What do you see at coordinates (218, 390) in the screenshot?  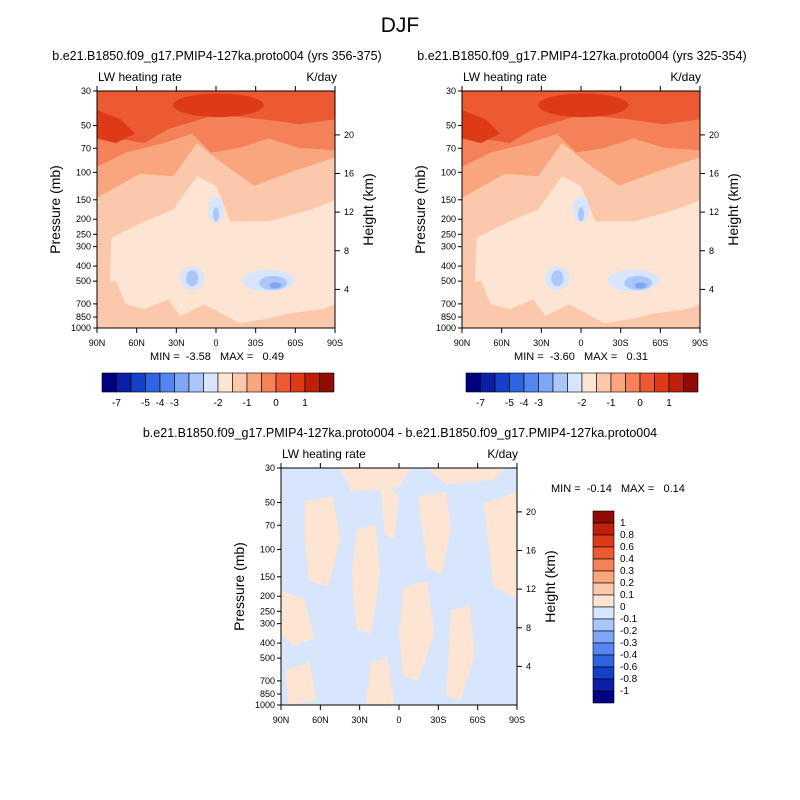 I see `colorbar-left: -7 -5 -4 -3 -2 -1 0 1` at bounding box center [218, 390].